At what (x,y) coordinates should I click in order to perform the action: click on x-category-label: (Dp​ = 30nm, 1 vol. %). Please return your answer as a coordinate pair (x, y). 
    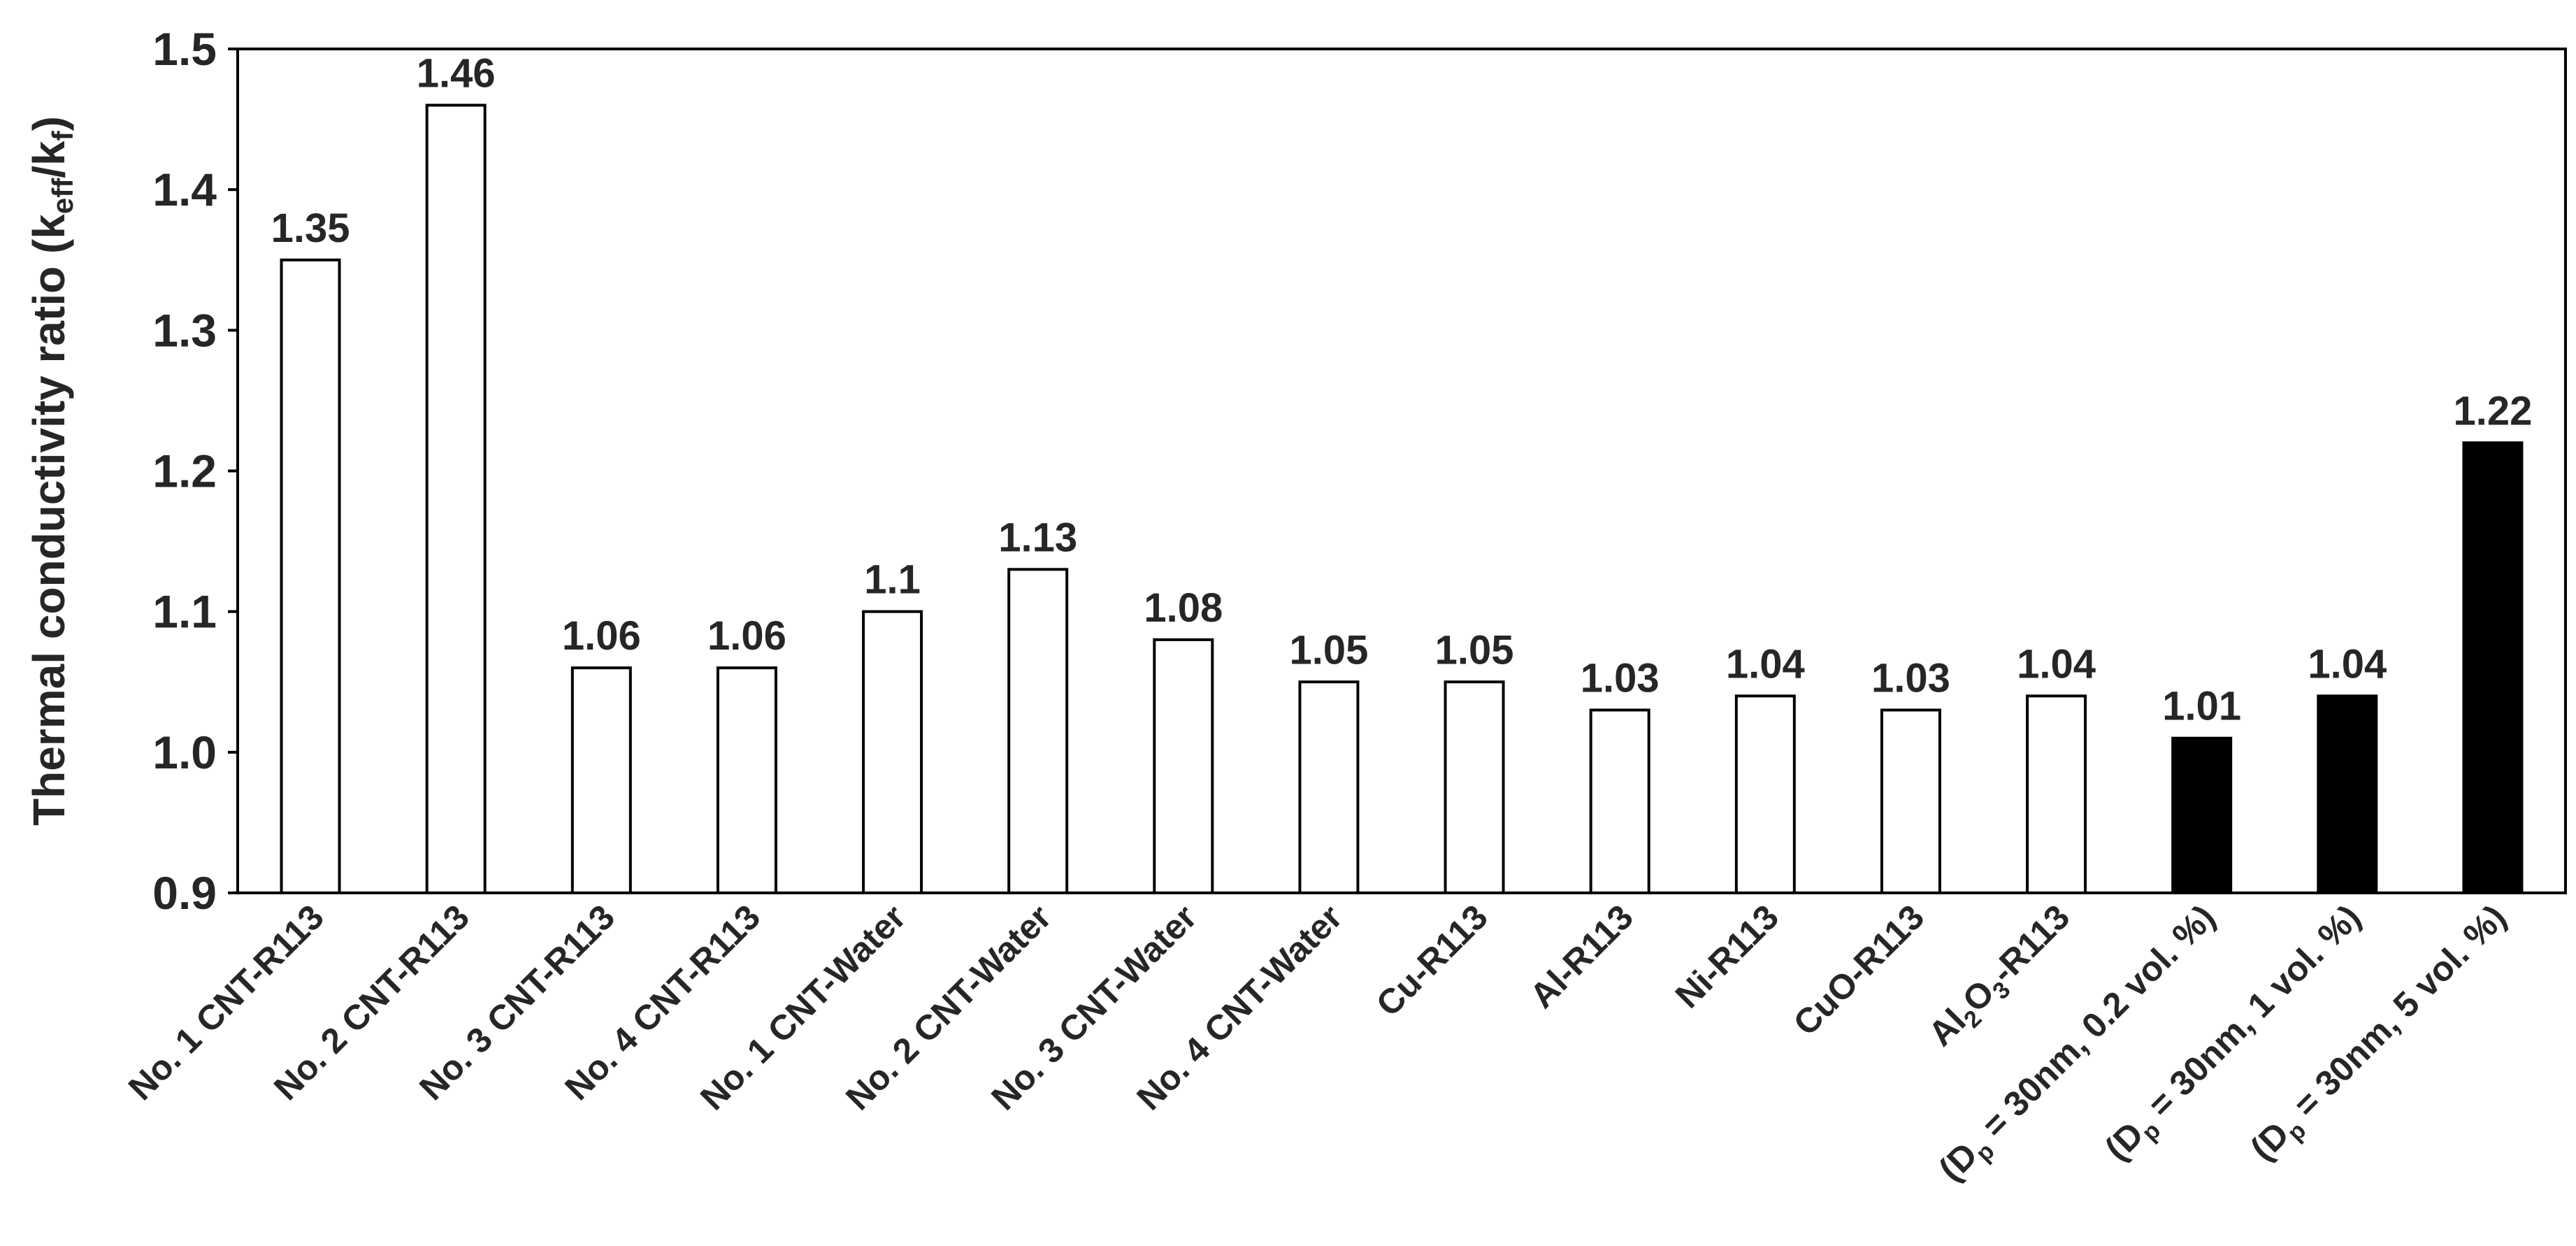
    Looking at the image, I should click on (2235, 1035).